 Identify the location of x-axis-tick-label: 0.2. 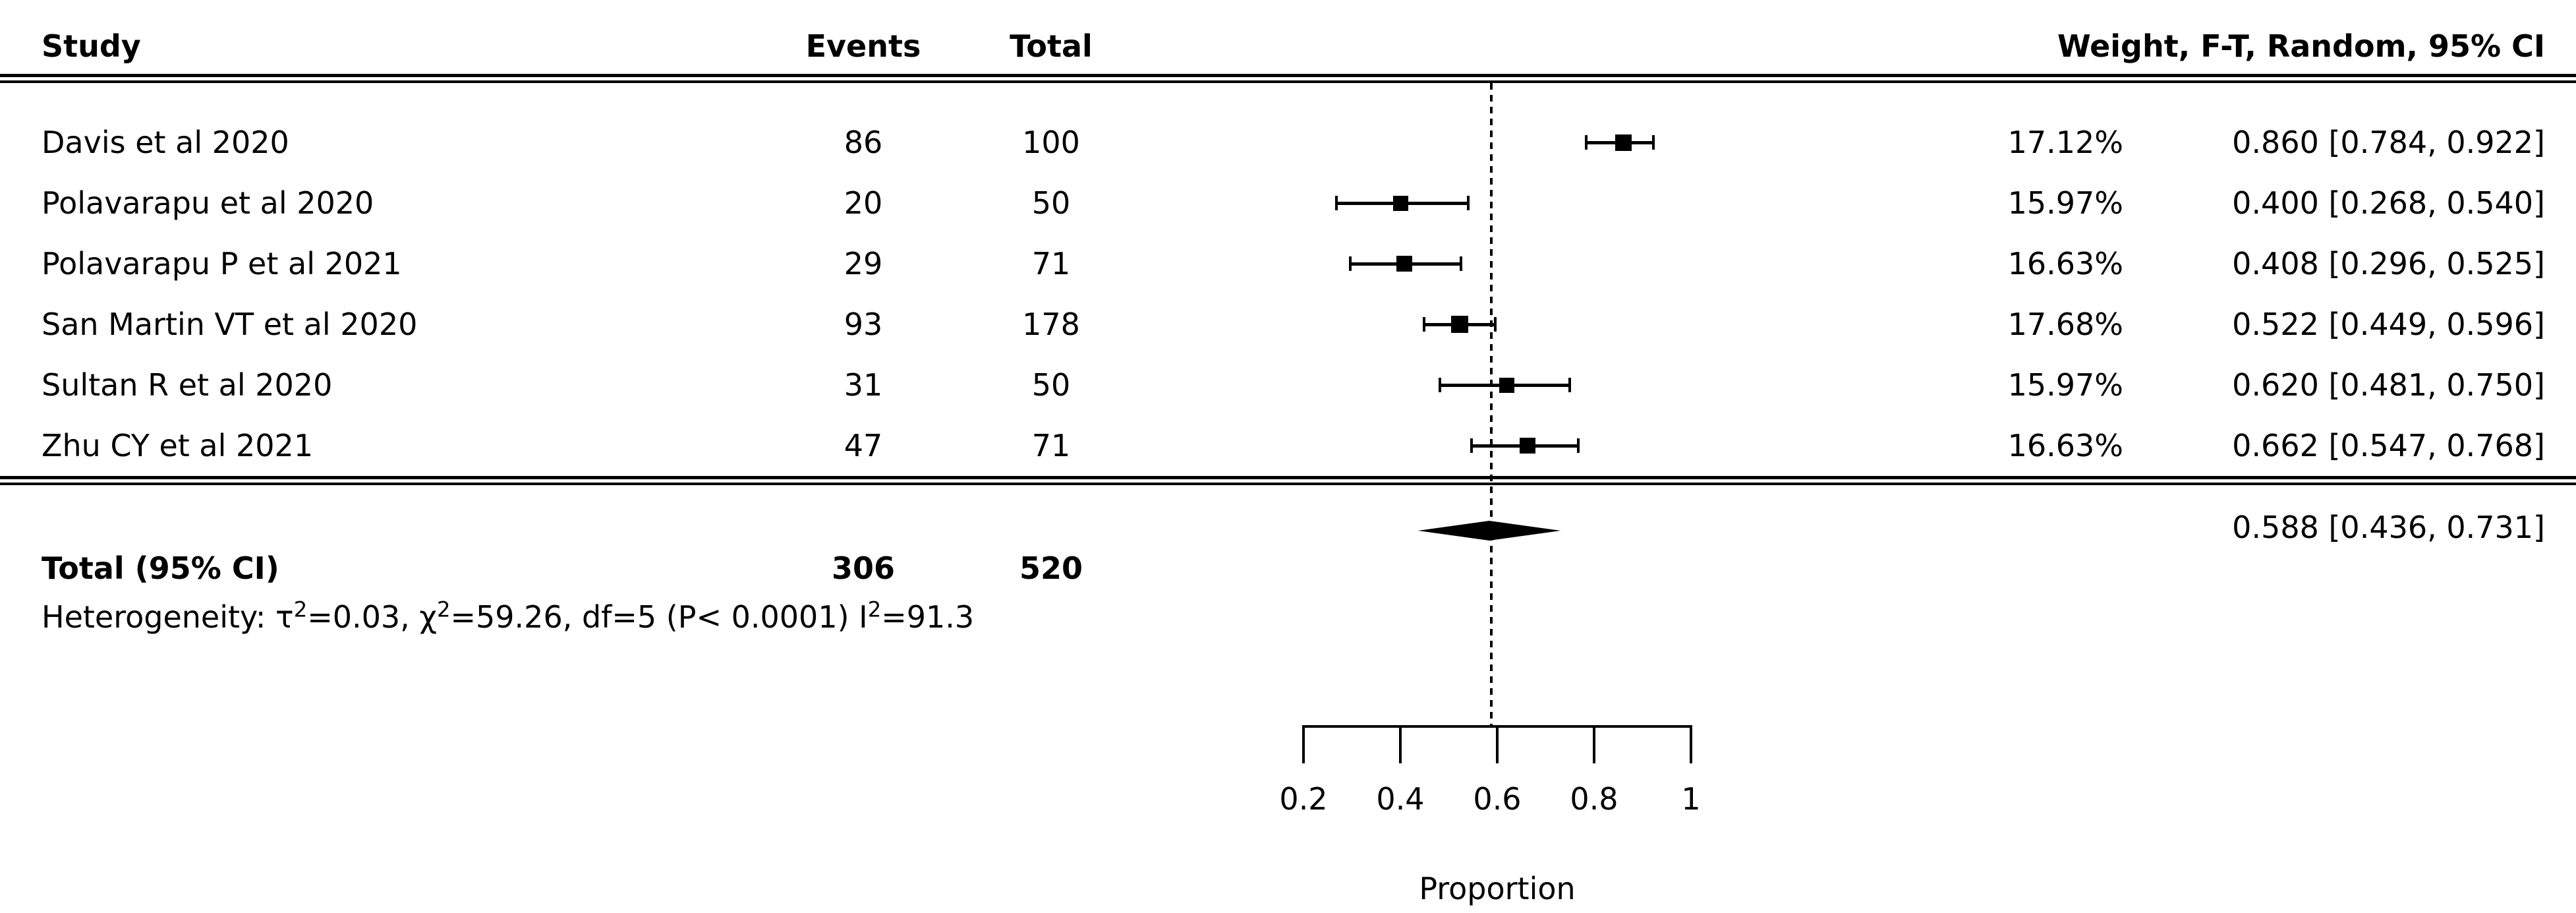
(1304, 799).